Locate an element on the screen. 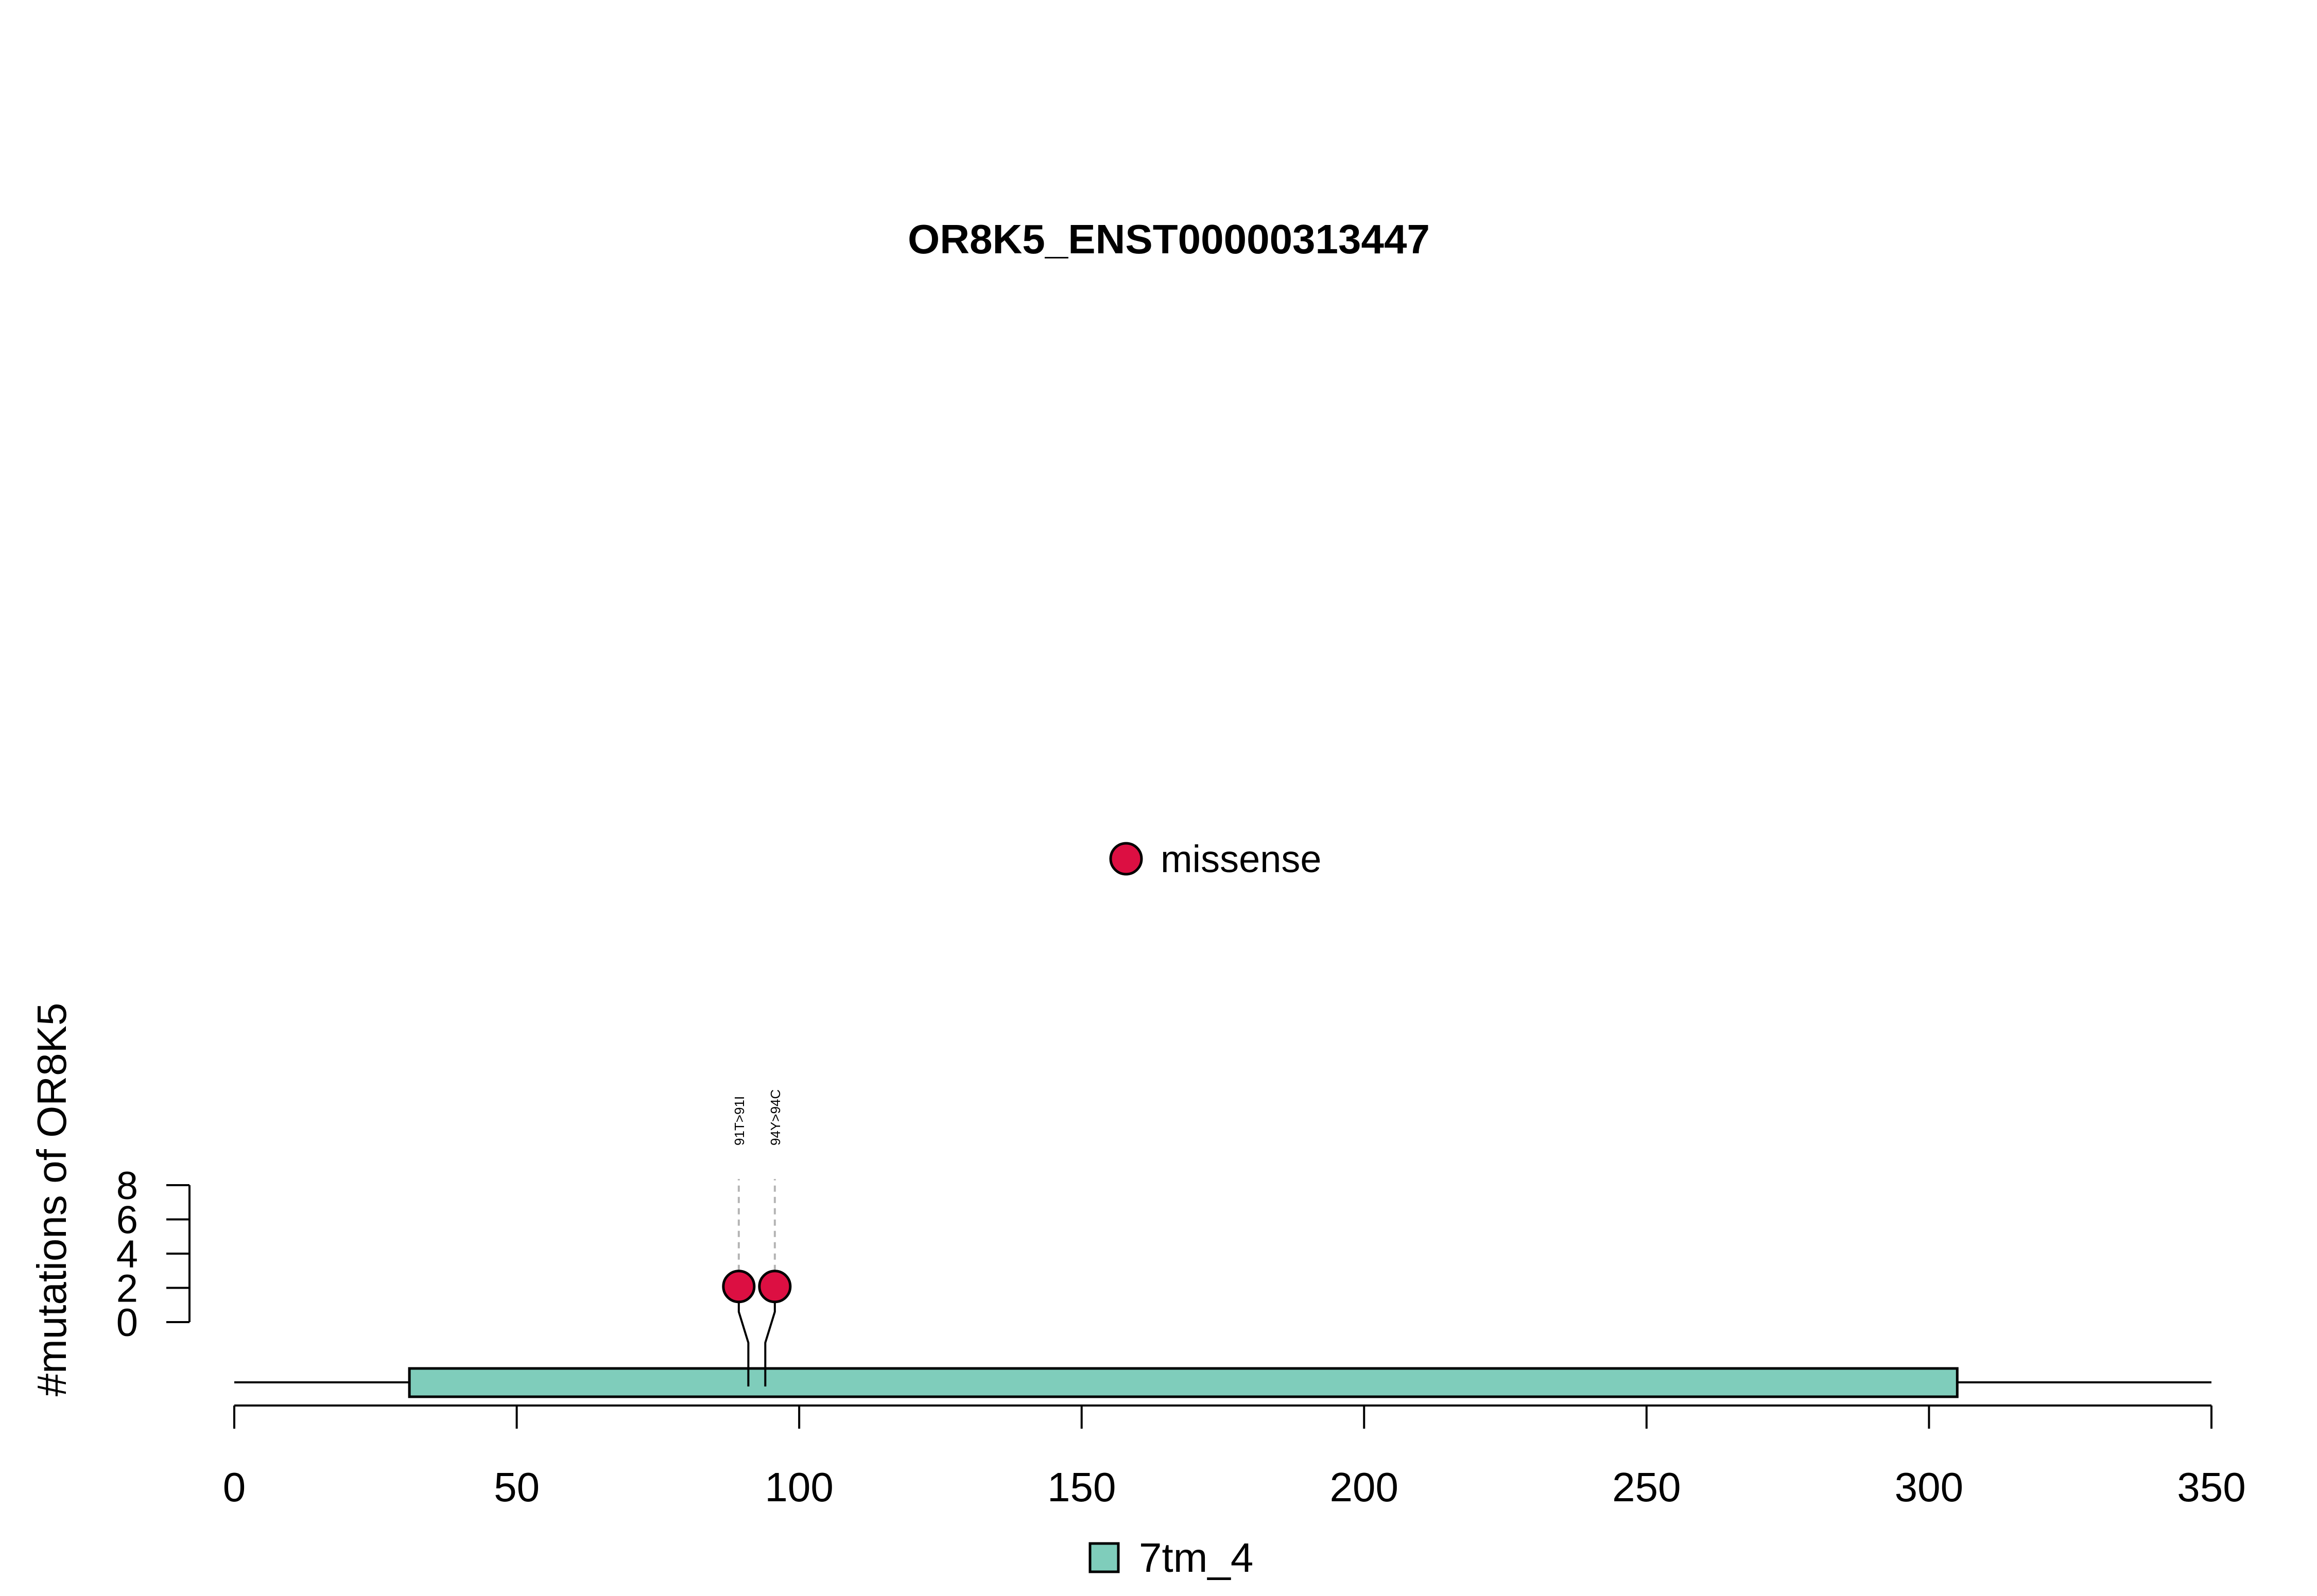 Image resolution: width=2317 pixels, height=1596 pixels. domain-layer is located at coordinates (1183, 1383).